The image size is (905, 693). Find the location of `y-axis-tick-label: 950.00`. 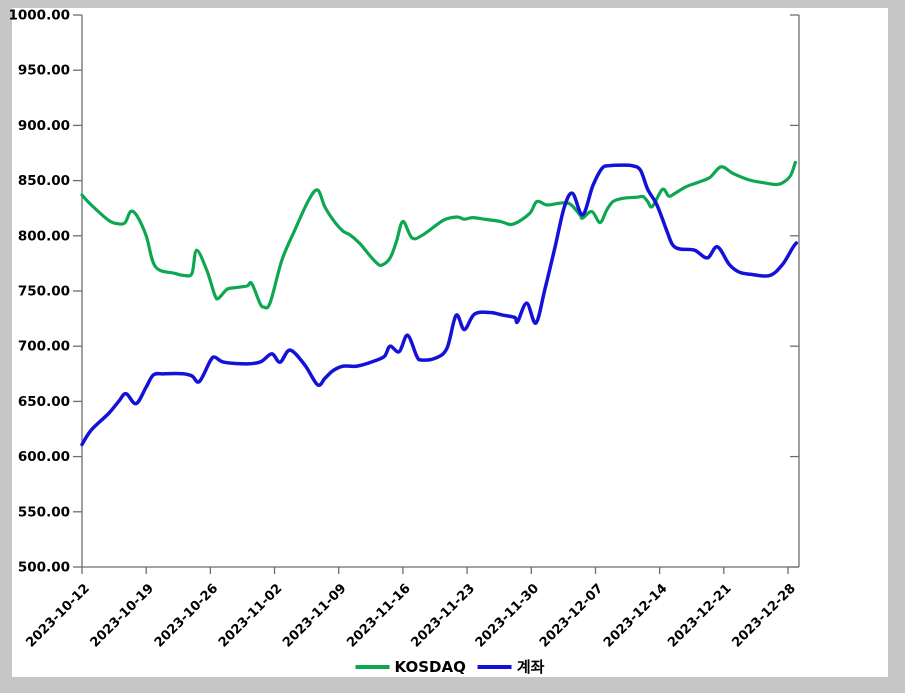

y-axis-tick-label: 950.00 is located at coordinates (44, 71).